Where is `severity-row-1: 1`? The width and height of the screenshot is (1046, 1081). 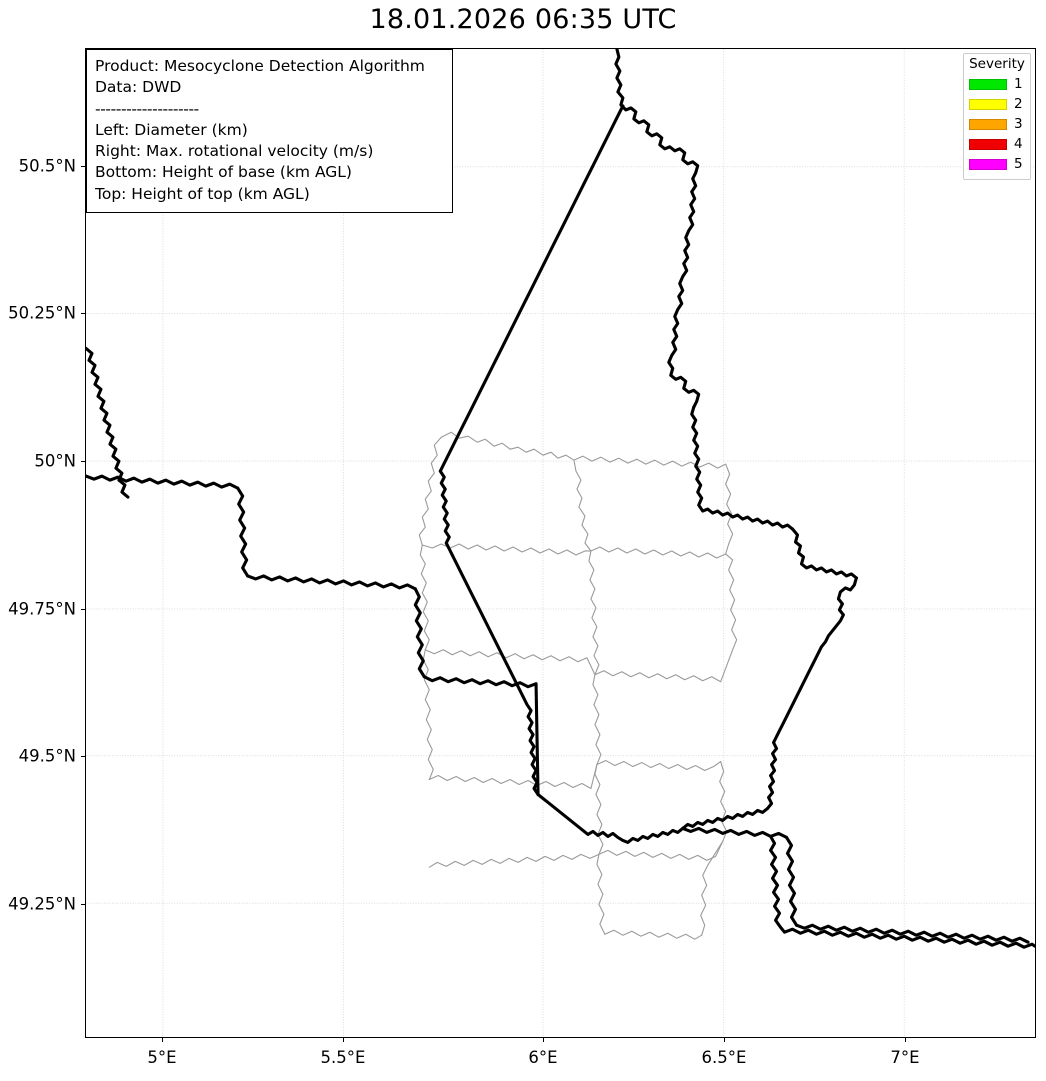 severity-row-1: 1 is located at coordinates (997, 84).